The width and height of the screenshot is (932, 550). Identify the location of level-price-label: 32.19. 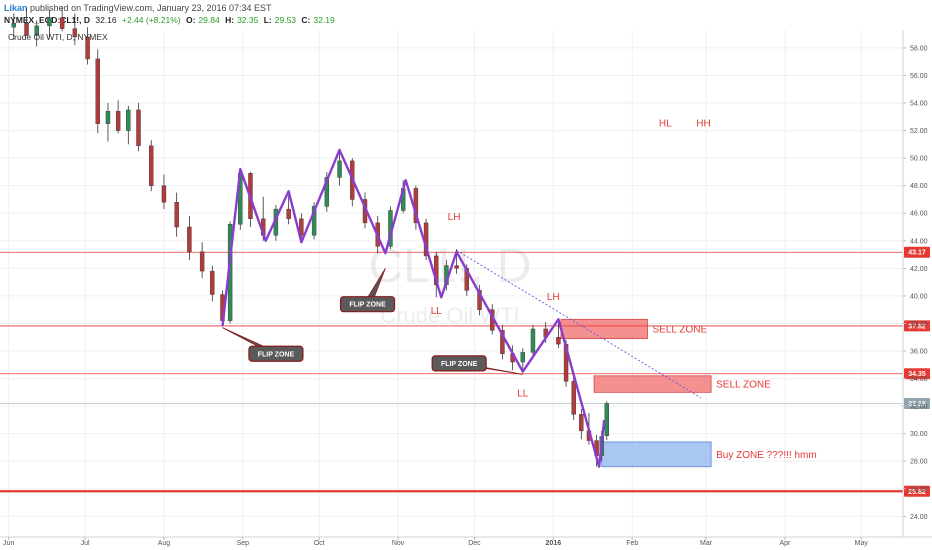
(917, 404).